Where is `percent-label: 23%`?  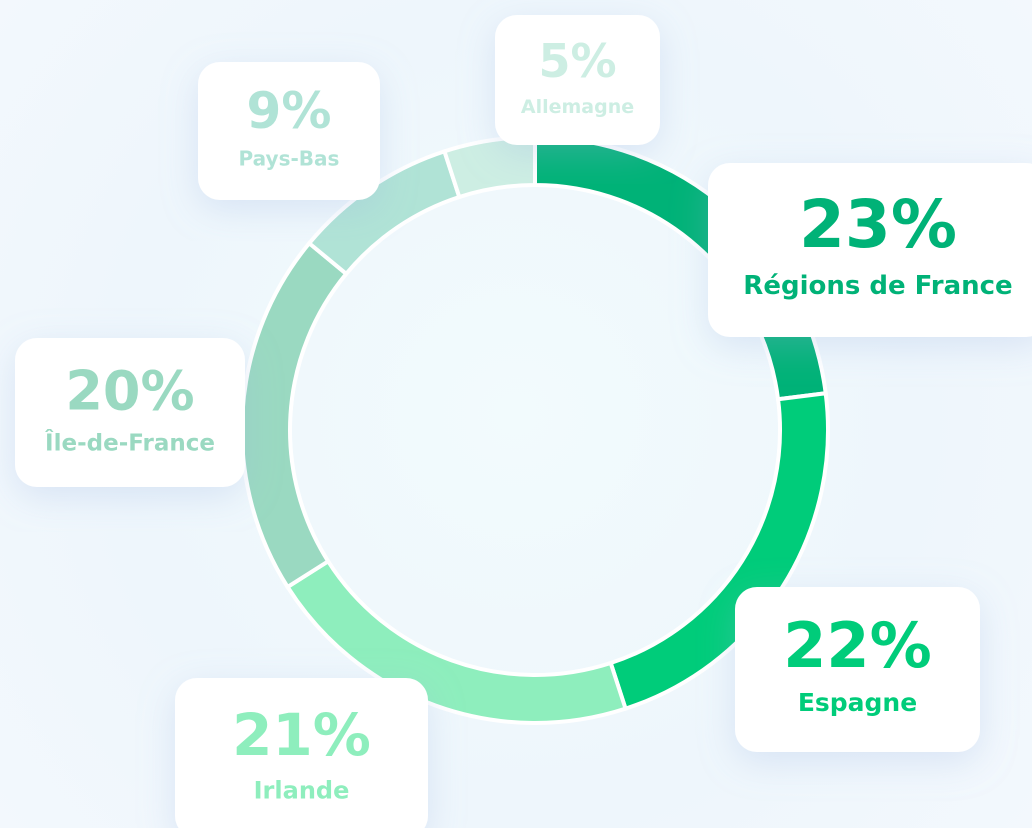 percent-label: 23% is located at coordinates (878, 224).